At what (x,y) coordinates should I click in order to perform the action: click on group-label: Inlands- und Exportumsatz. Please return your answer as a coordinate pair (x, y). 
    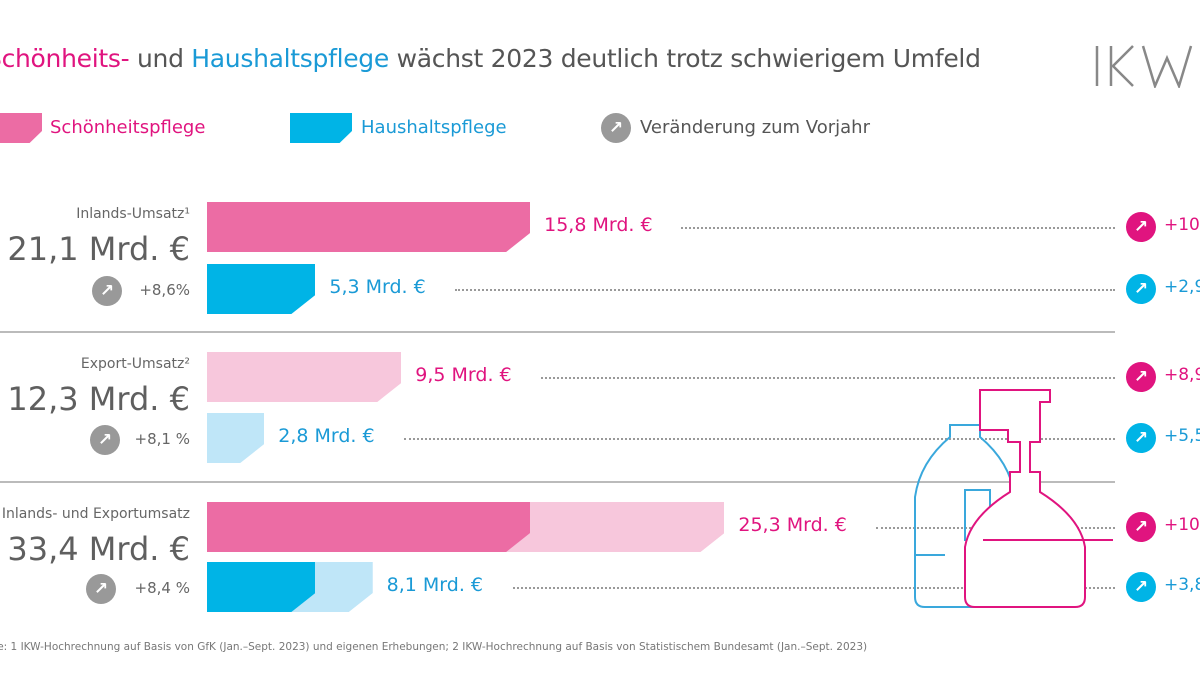
    Looking at the image, I should click on (95, 514).